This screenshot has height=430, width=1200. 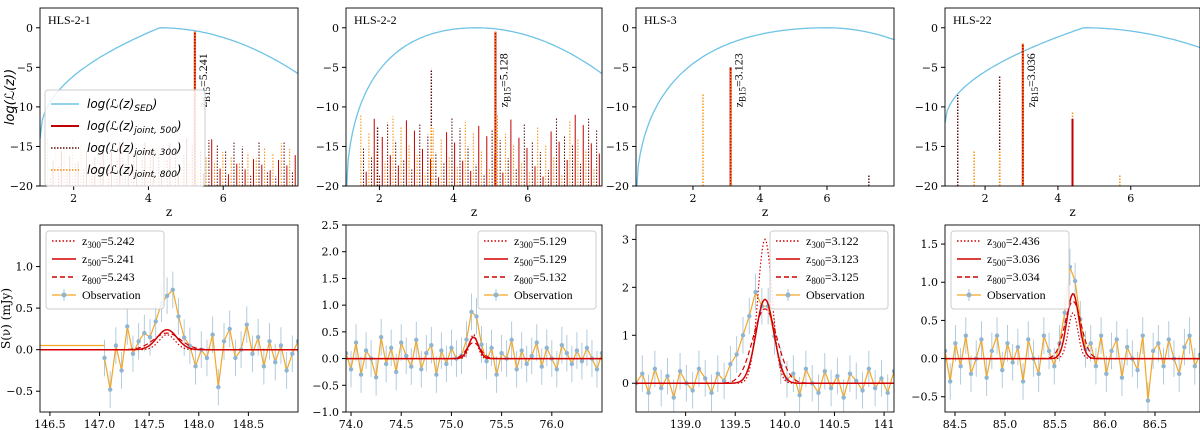 I want to click on y-axis-label: log(ℒ(z)), so click(x=10, y=97).